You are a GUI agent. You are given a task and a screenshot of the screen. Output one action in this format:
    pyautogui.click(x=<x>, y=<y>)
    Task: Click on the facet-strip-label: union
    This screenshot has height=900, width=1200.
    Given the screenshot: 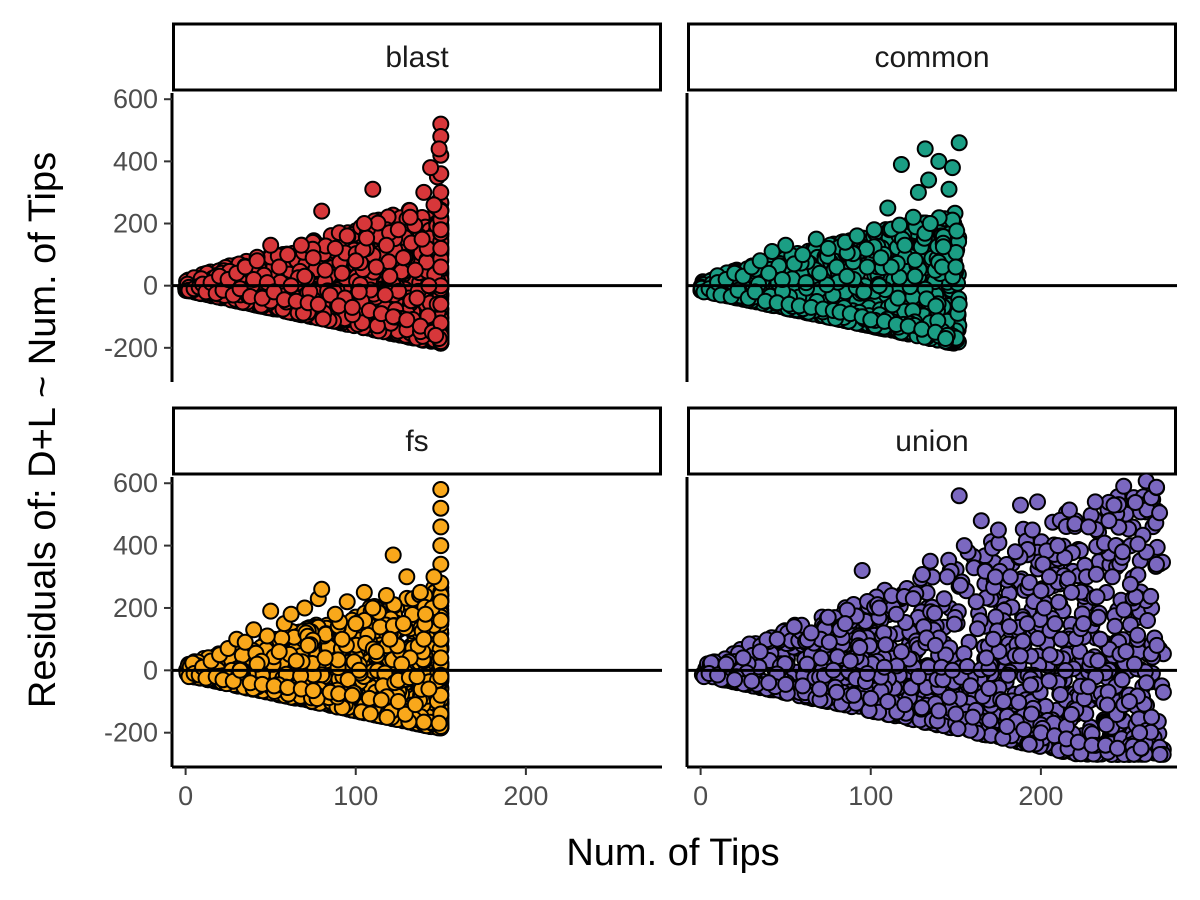 What is the action you would take?
    pyautogui.click(x=931, y=441)
    